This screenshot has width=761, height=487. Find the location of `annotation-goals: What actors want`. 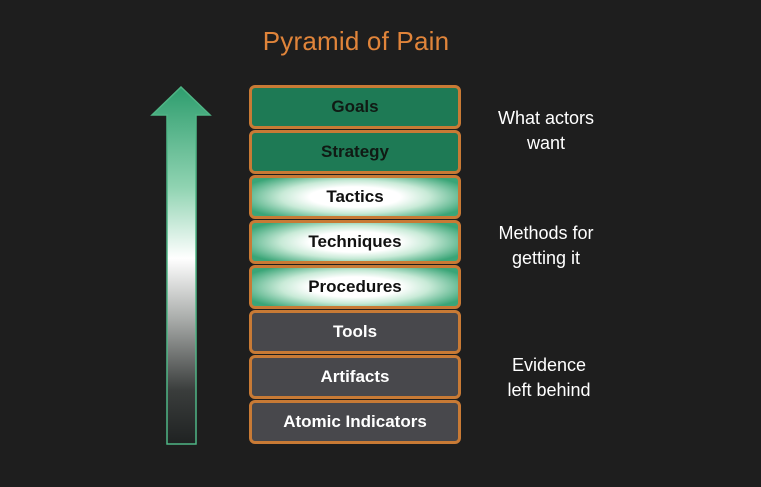

annotation-goals: What actors want is located at coordinates (546, 131).